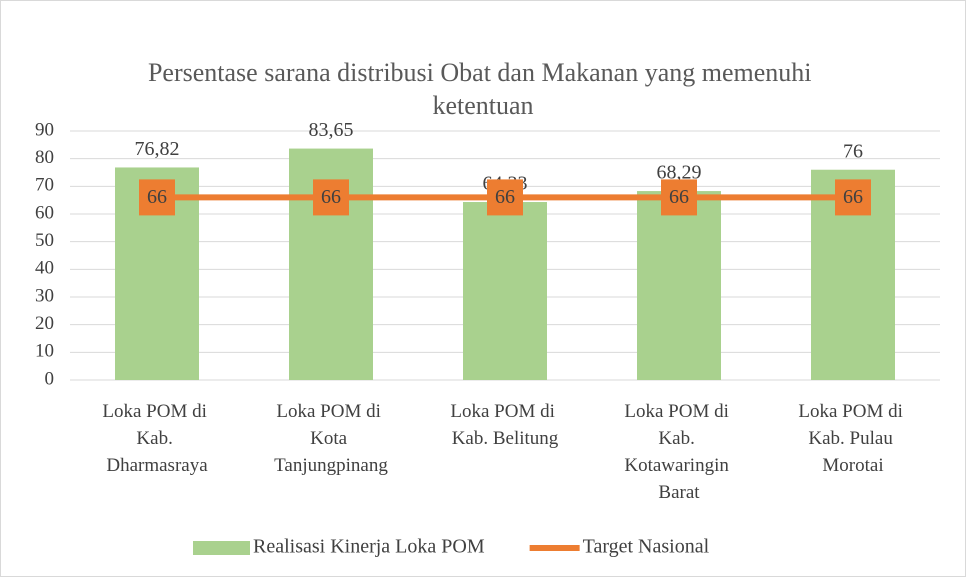 Image resolution: width=966 pixels, height=577 pixels. What do you see at coordinates (44, 351) in the screenshot?
I see `y-tick-label: 10` at bounding box center [44, 351].